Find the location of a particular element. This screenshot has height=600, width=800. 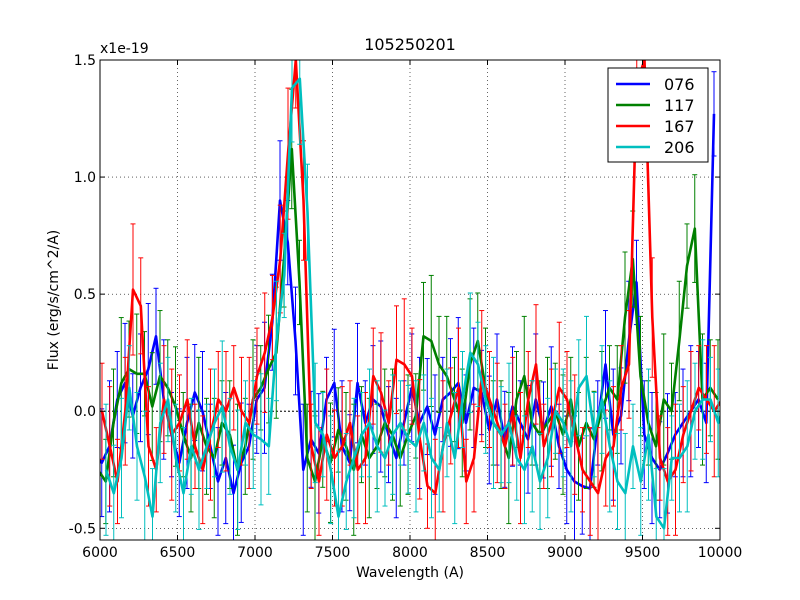

legend-label-206: 206 is located at coordinates (679, 147).